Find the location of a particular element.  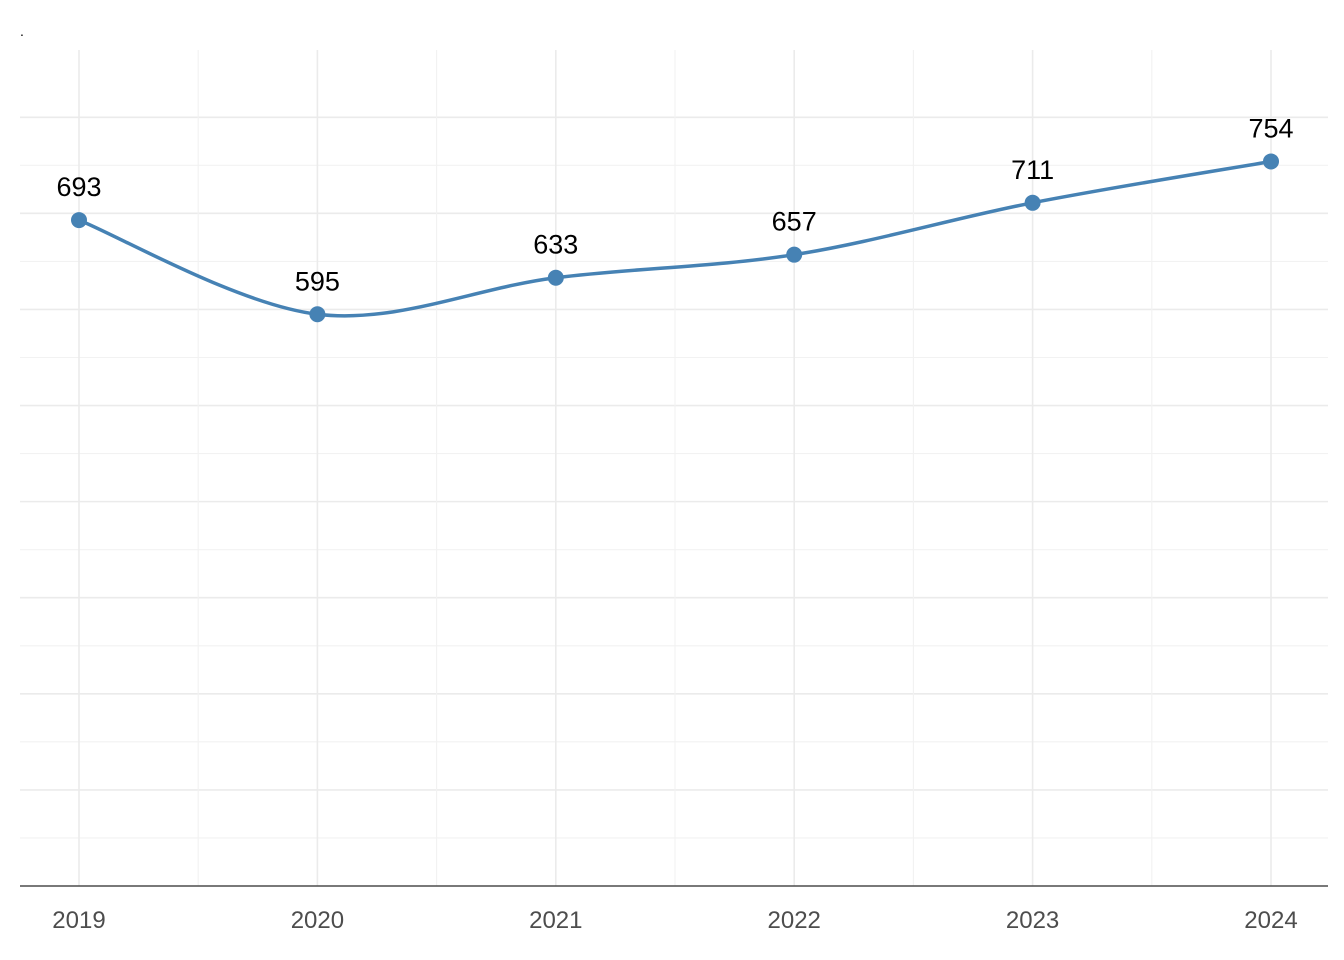

data-label: 633 is located at coordinates (555, 245).